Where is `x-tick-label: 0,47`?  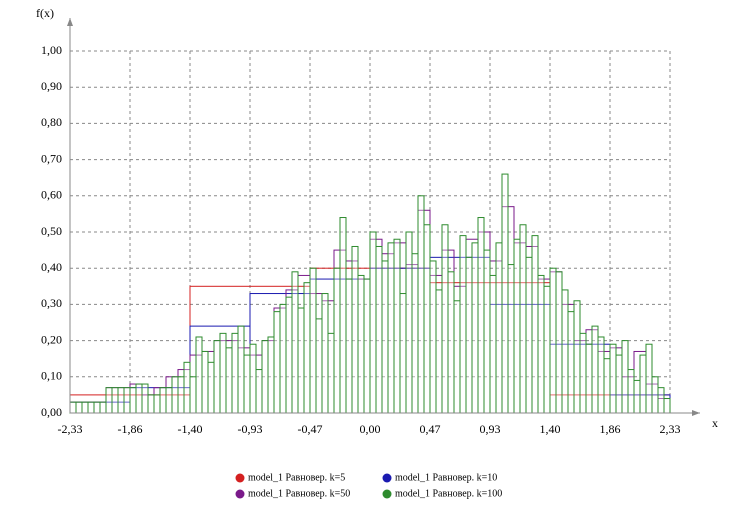 x-tick-label: 0,47 is located at coordinates (430, 429).